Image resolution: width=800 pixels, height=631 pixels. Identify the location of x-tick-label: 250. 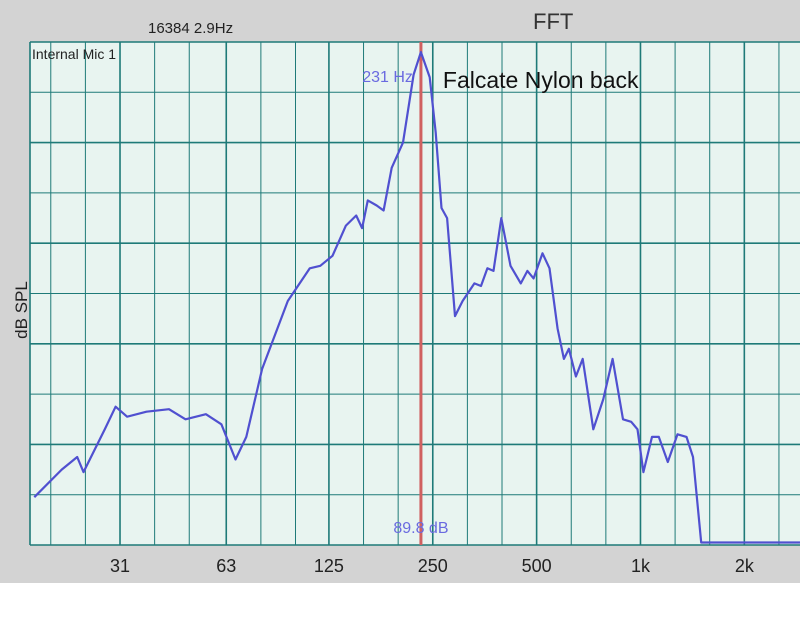
(433, 566).